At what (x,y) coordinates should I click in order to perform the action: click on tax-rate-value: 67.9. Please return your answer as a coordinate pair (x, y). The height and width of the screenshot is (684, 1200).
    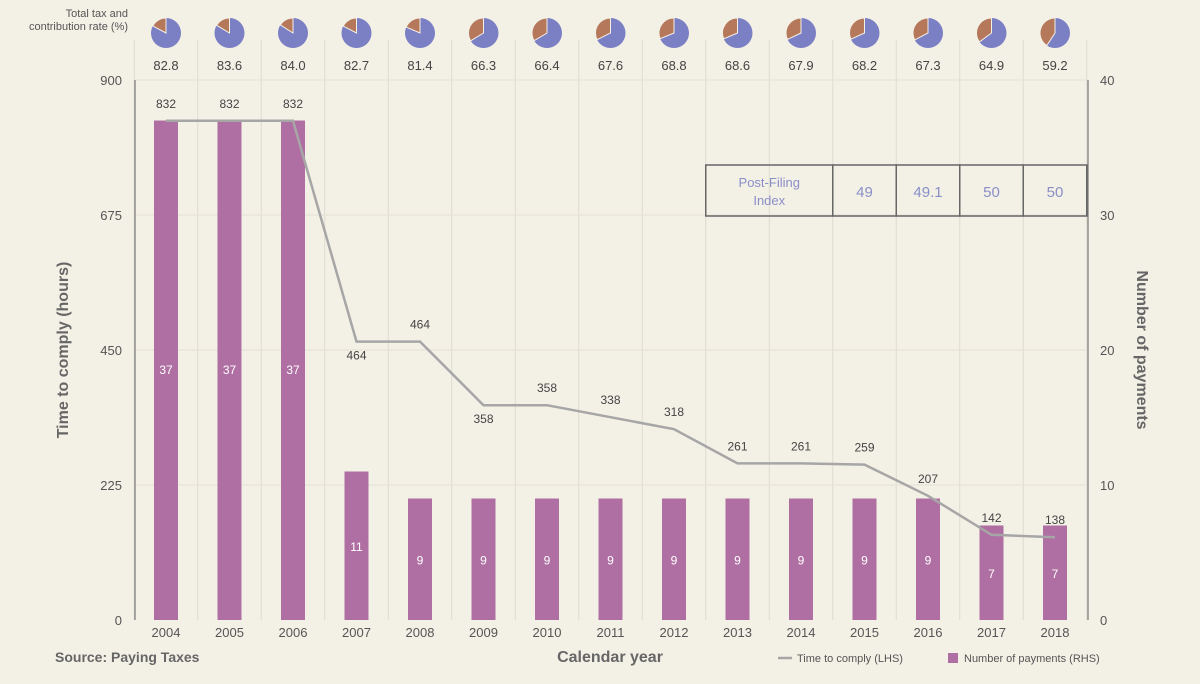
    Looking at the image, I should click on (800, 65).